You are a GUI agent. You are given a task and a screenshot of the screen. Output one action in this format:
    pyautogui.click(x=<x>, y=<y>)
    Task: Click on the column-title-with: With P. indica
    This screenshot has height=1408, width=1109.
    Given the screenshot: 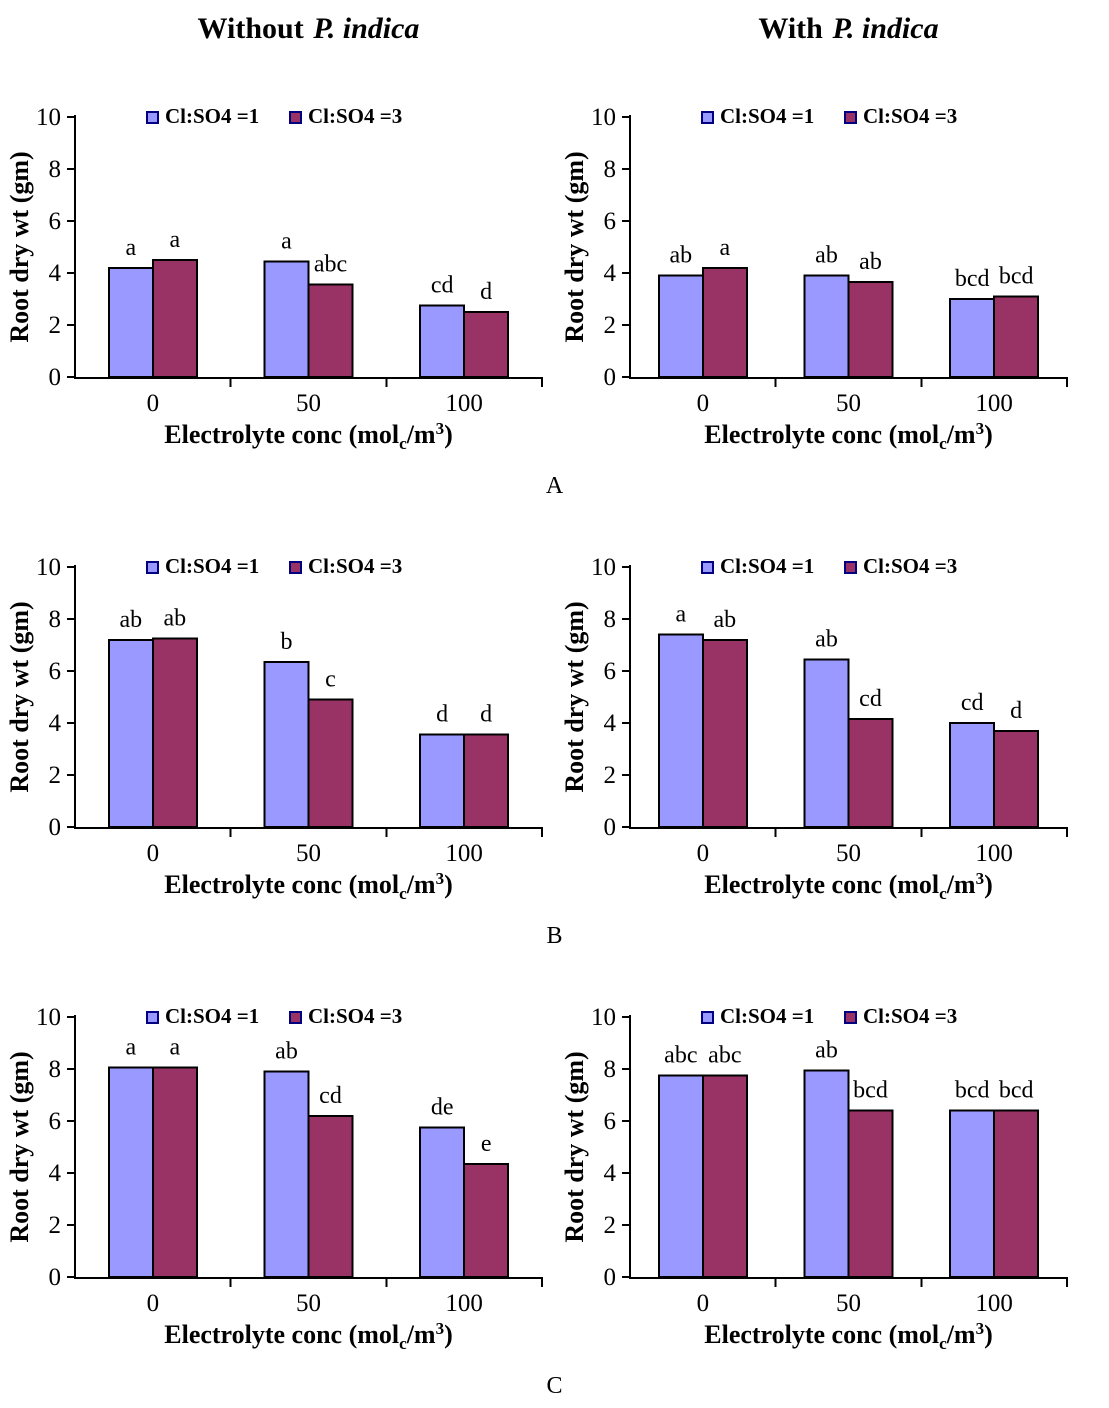 What is the action you would take?
    pyautogui.click(x=848, y=30)
    